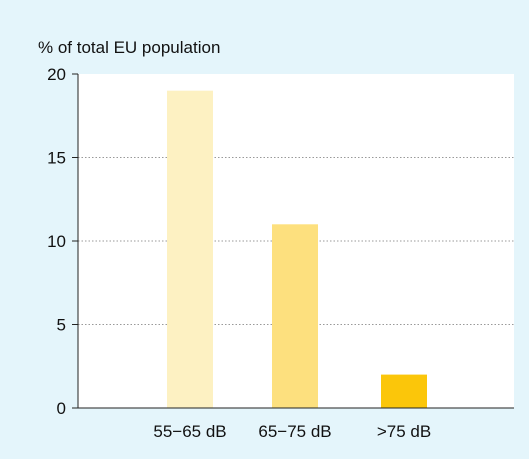 The height and width of the screenshot is (459, 529). Describe the element at coordinates (56, 158) in the screenshot. I see `y-tick-label: 15` at that location.